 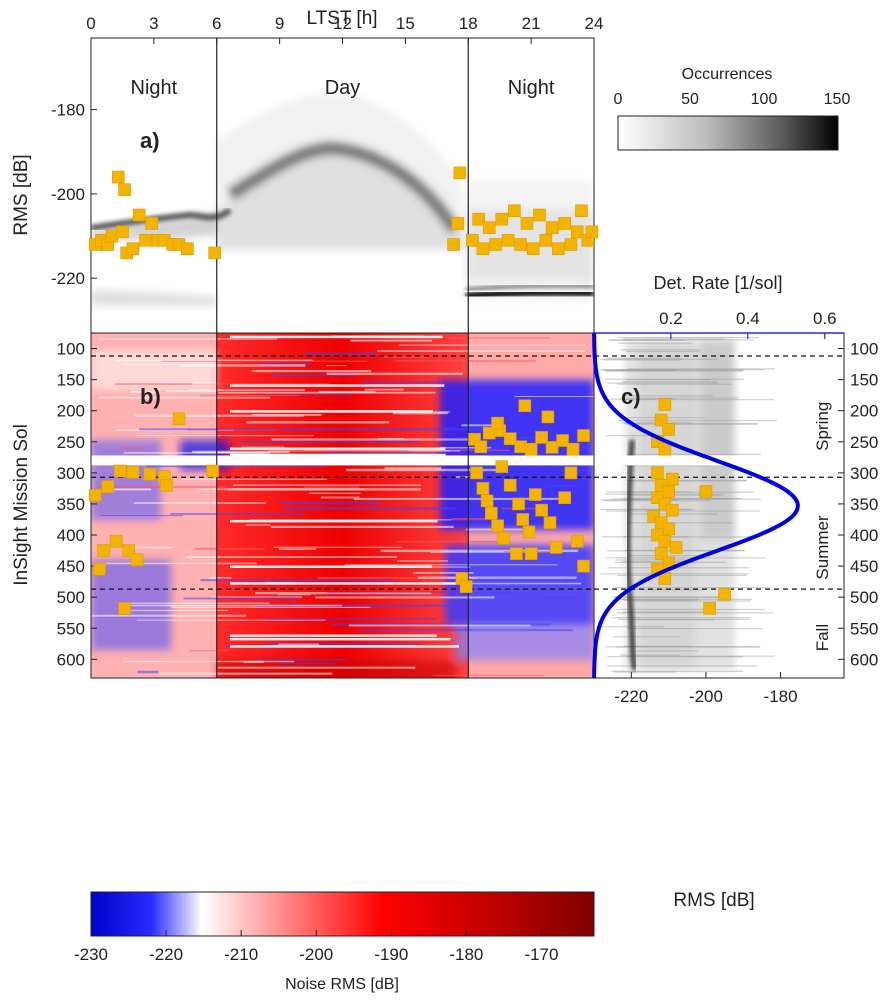 What do you see at coordinates (21, 505) in the screenshot?
I see `panel-b-y-axis-title: InSight Mission Sol` at bounding box center [21, 505].